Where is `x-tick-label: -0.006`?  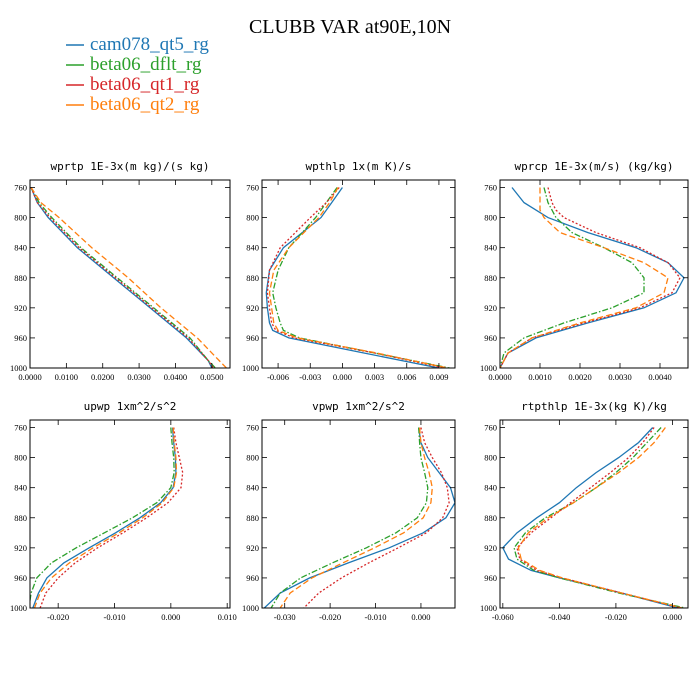
x-tick-label: -0.006 is located at coordinates (278, 377).